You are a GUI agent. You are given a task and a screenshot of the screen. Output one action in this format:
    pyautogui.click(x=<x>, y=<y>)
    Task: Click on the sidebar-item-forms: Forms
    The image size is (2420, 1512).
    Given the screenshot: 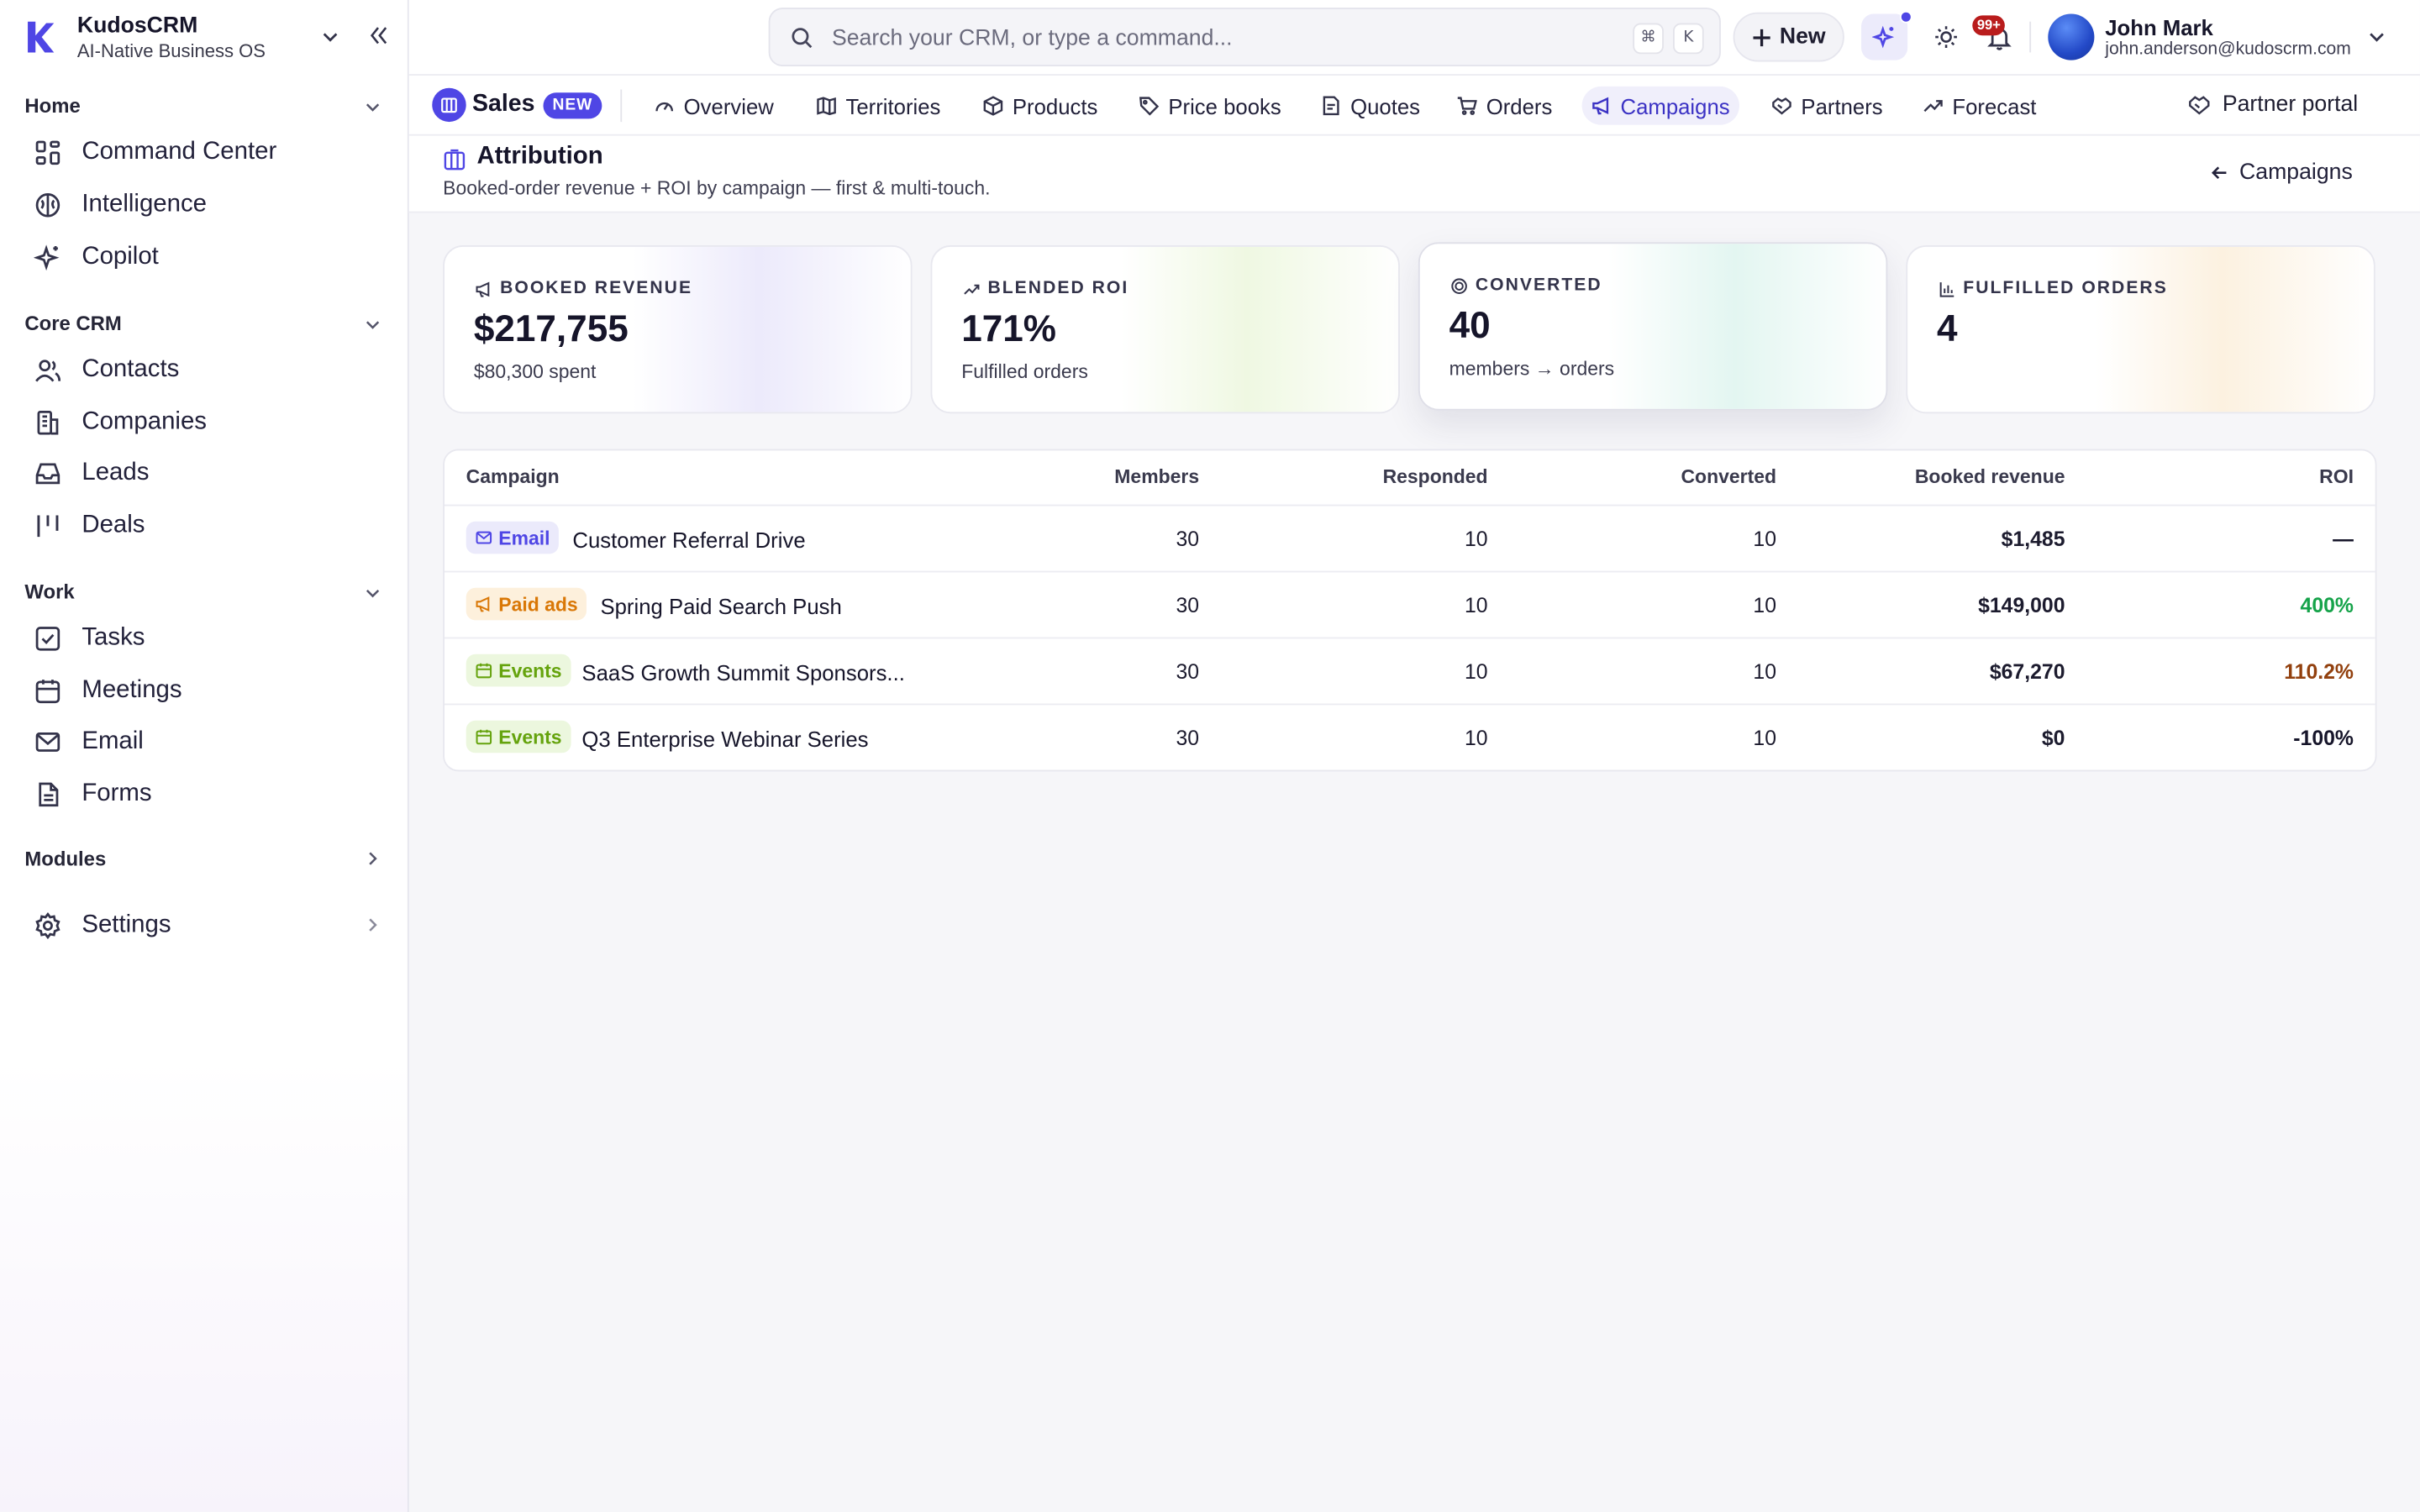 What is the action you would take?
    pyautogui.click(x=207, y=794)
    